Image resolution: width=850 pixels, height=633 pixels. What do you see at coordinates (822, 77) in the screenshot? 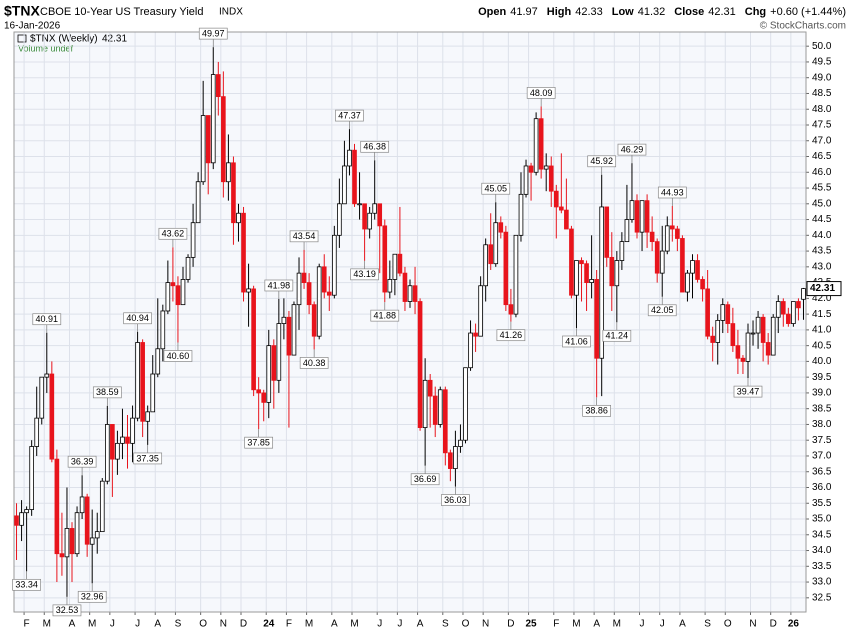
I see `y-tick-label: 49.0` at bounding box center [822, 77].